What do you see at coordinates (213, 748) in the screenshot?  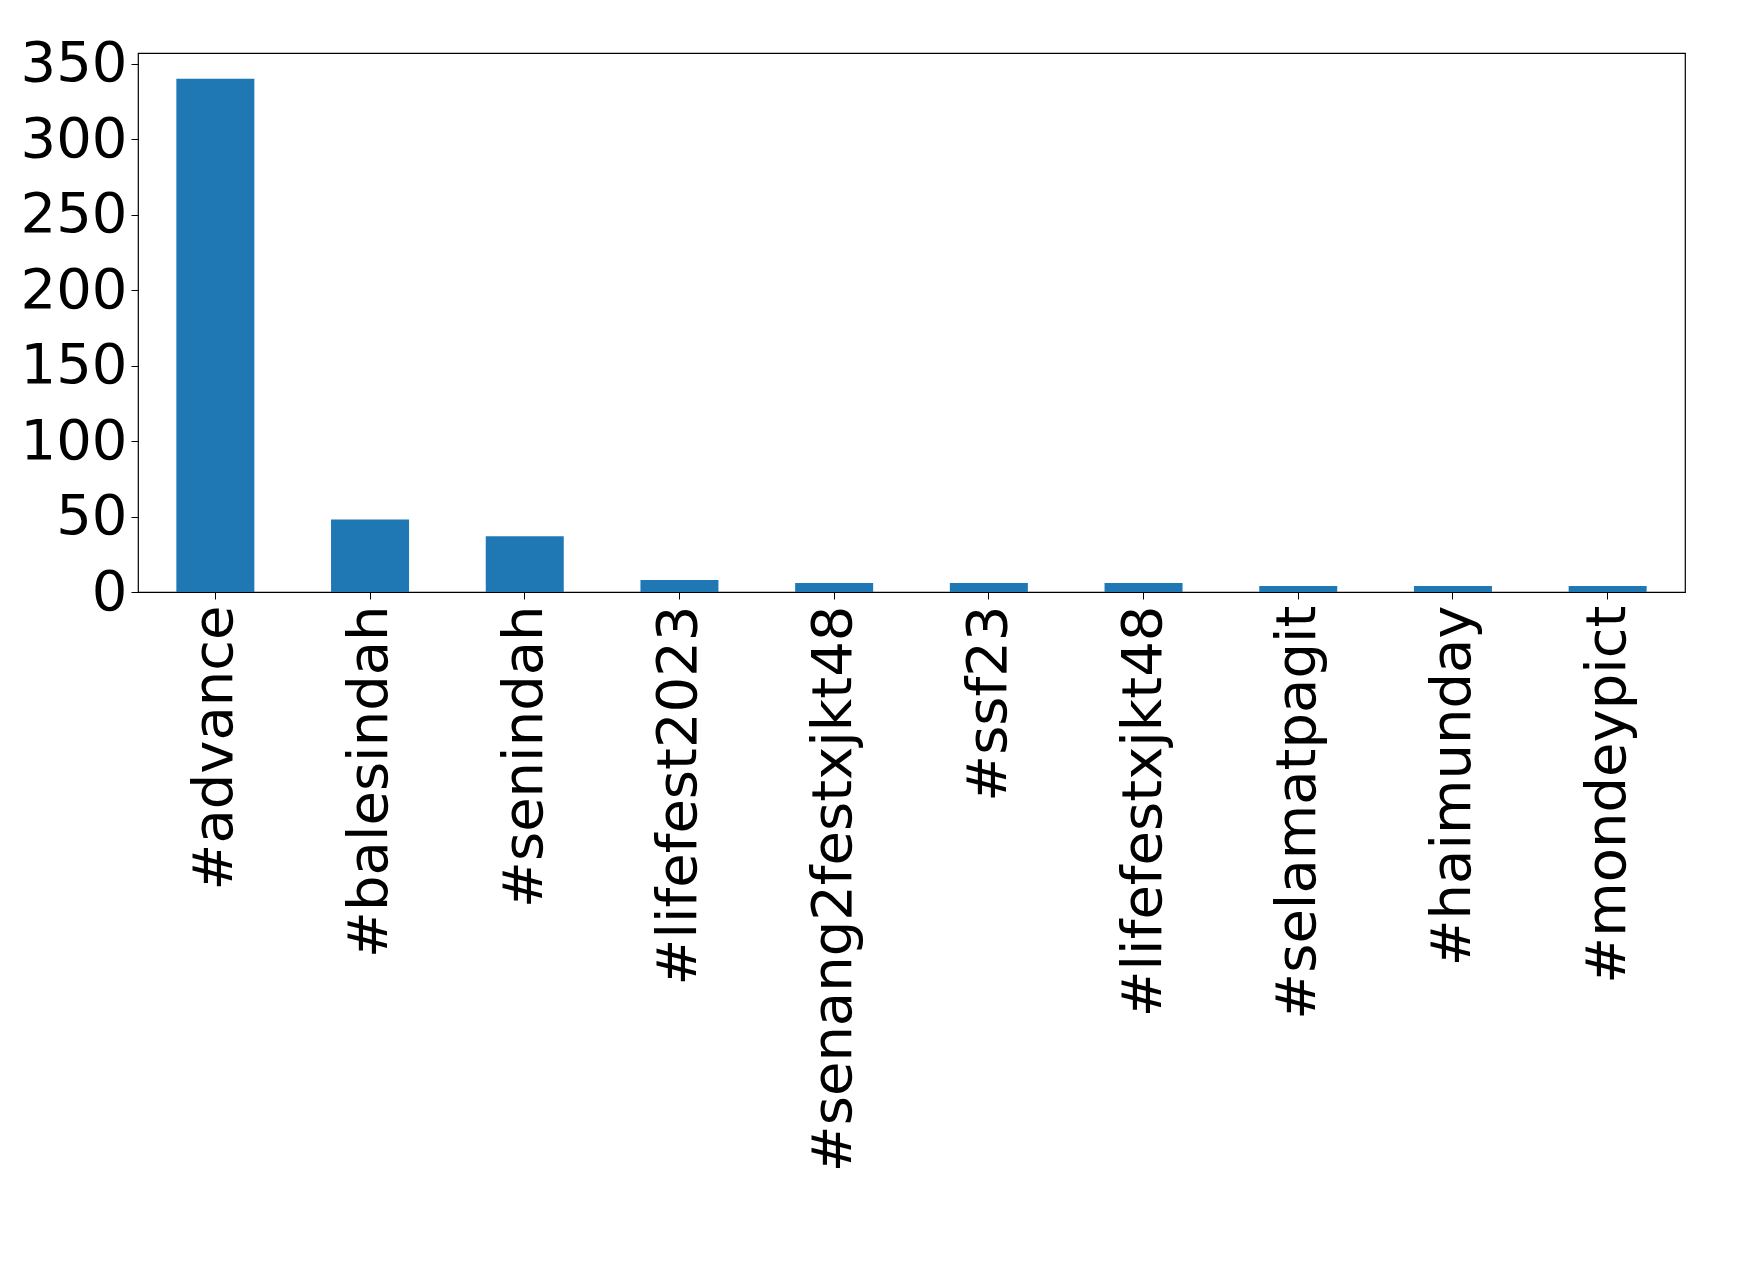 I see `x-tick-label: #advance` at bounding box center [213, 748].